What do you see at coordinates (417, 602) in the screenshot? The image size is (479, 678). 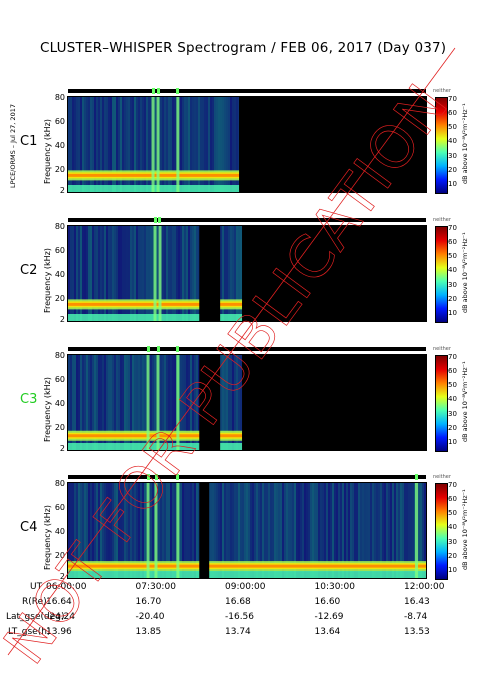 I see `ephemeris-value: 16.43` at bounding box center [417, 602].